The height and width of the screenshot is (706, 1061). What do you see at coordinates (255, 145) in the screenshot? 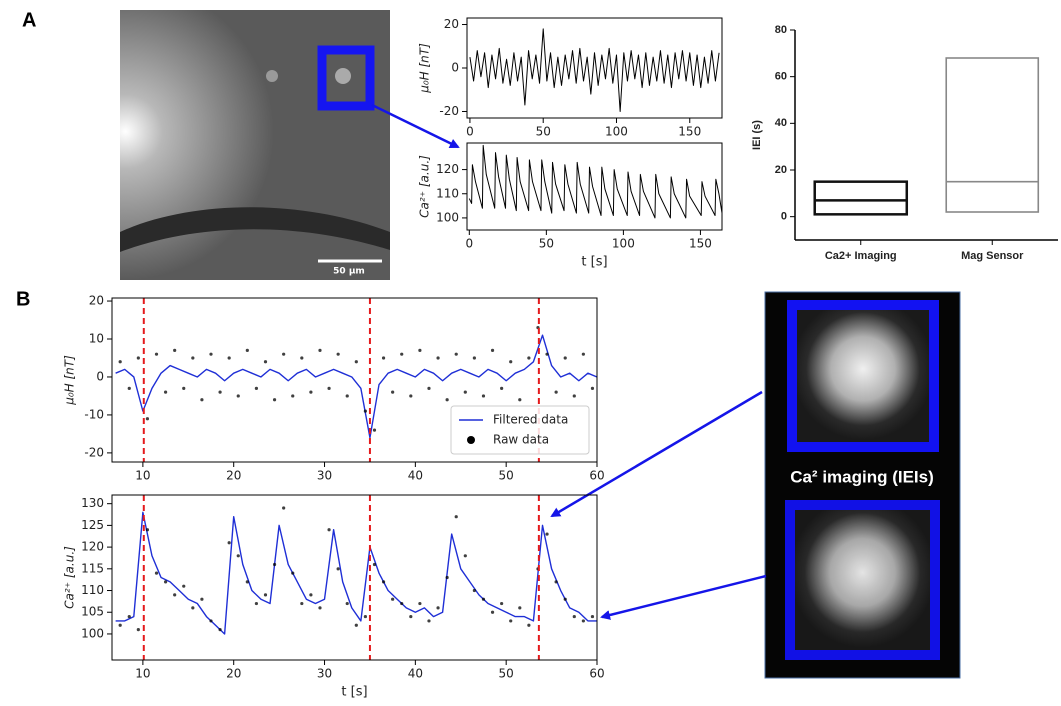
I see `microscope-image: 50 µm` at bounding box center [255, 145].